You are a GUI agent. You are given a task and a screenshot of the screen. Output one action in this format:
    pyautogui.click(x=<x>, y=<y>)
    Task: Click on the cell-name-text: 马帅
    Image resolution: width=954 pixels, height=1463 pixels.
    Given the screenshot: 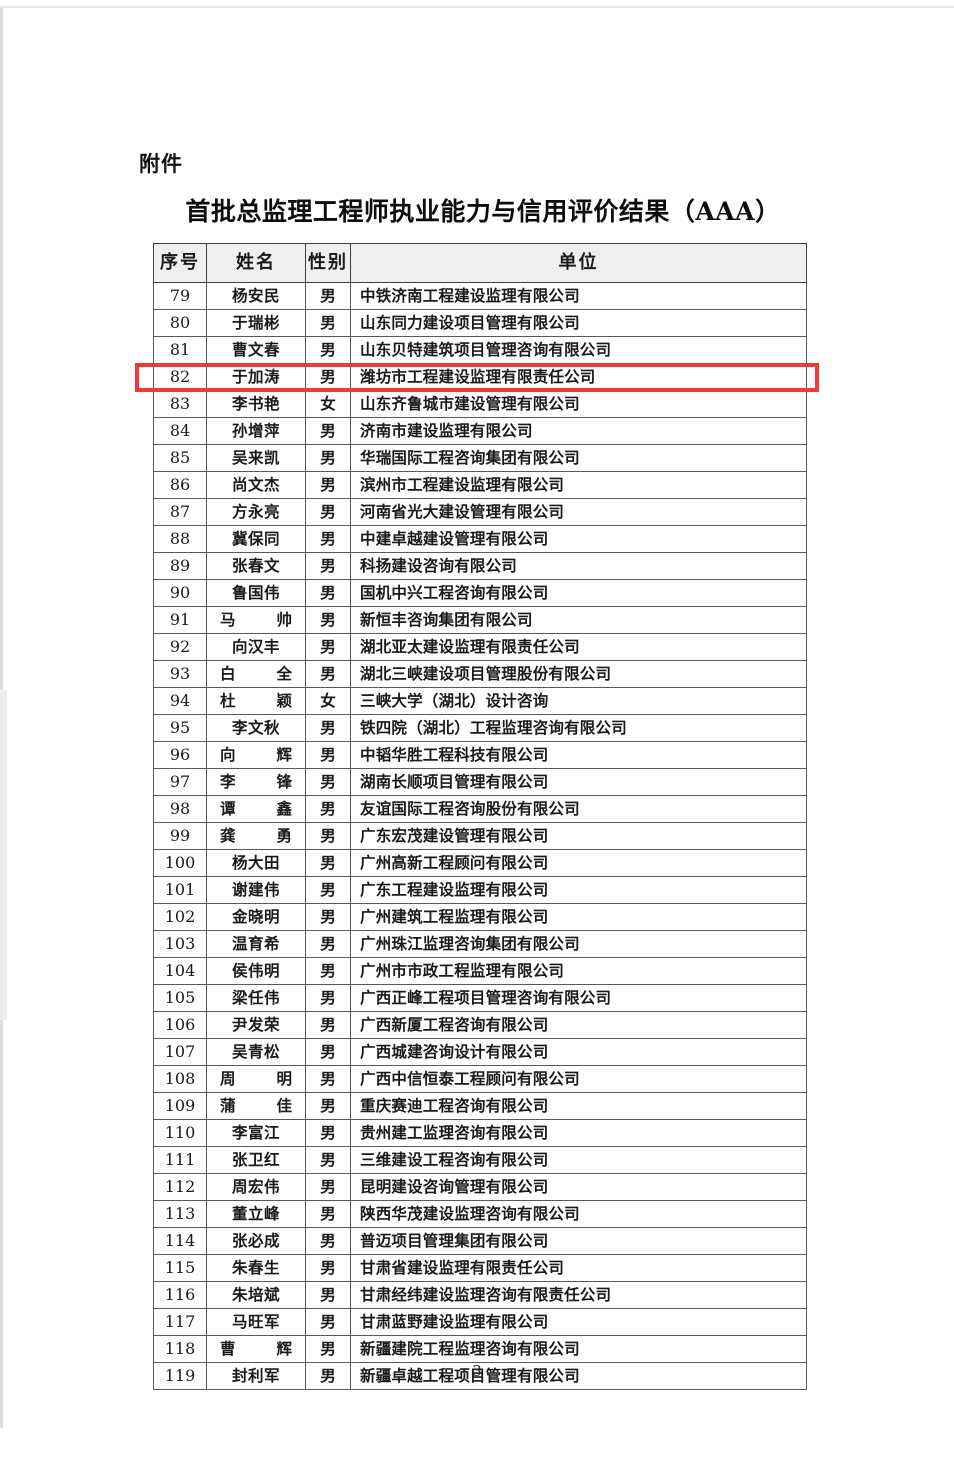 What is the action you would take?
    pyautogui.click(x=256, y=619)
    